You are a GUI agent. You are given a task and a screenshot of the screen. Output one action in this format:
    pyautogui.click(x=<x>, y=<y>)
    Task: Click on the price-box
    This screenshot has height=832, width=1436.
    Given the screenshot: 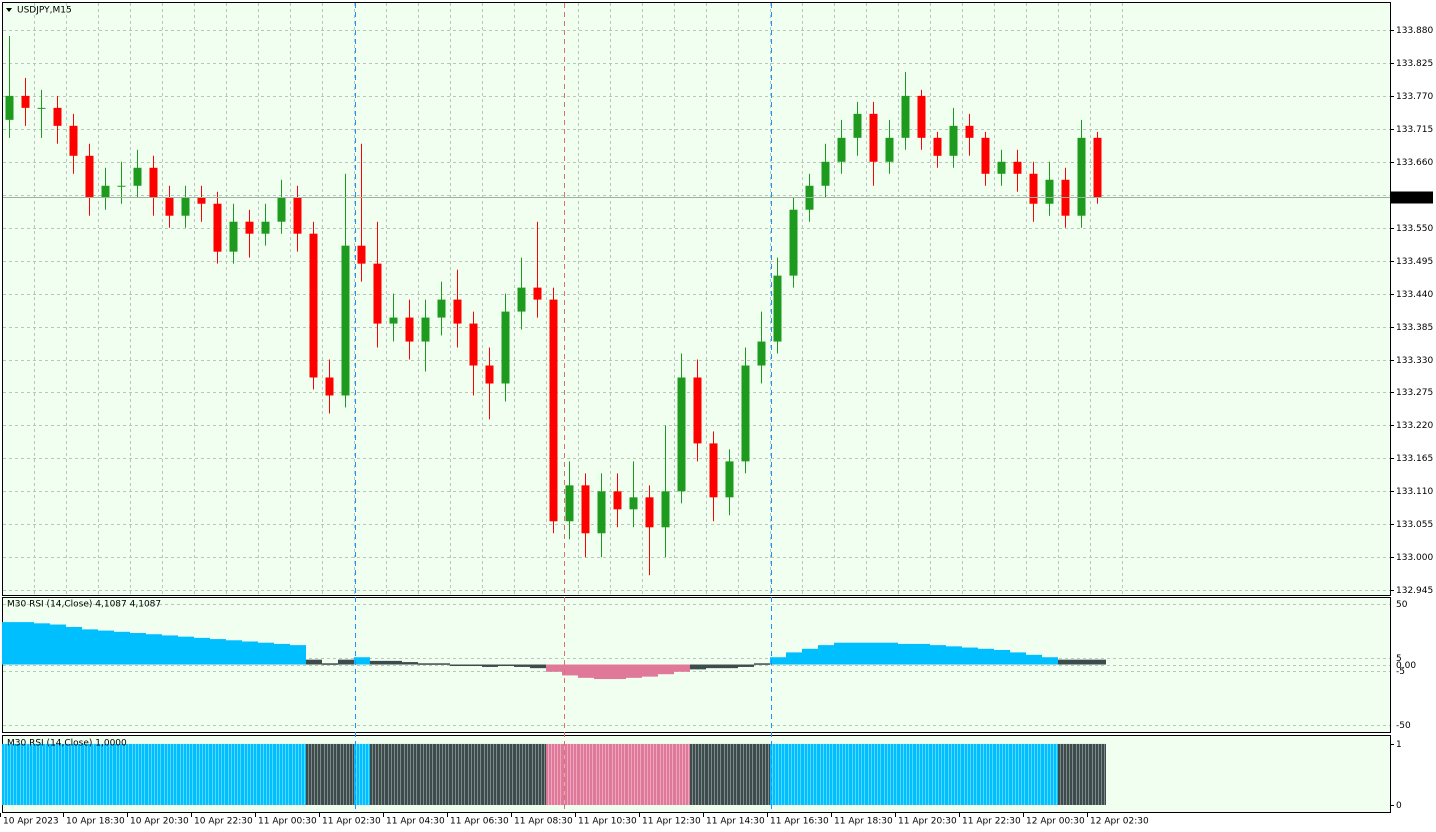 What is the action you would take?
    pyautogui.click(x=1412, y=197)
    